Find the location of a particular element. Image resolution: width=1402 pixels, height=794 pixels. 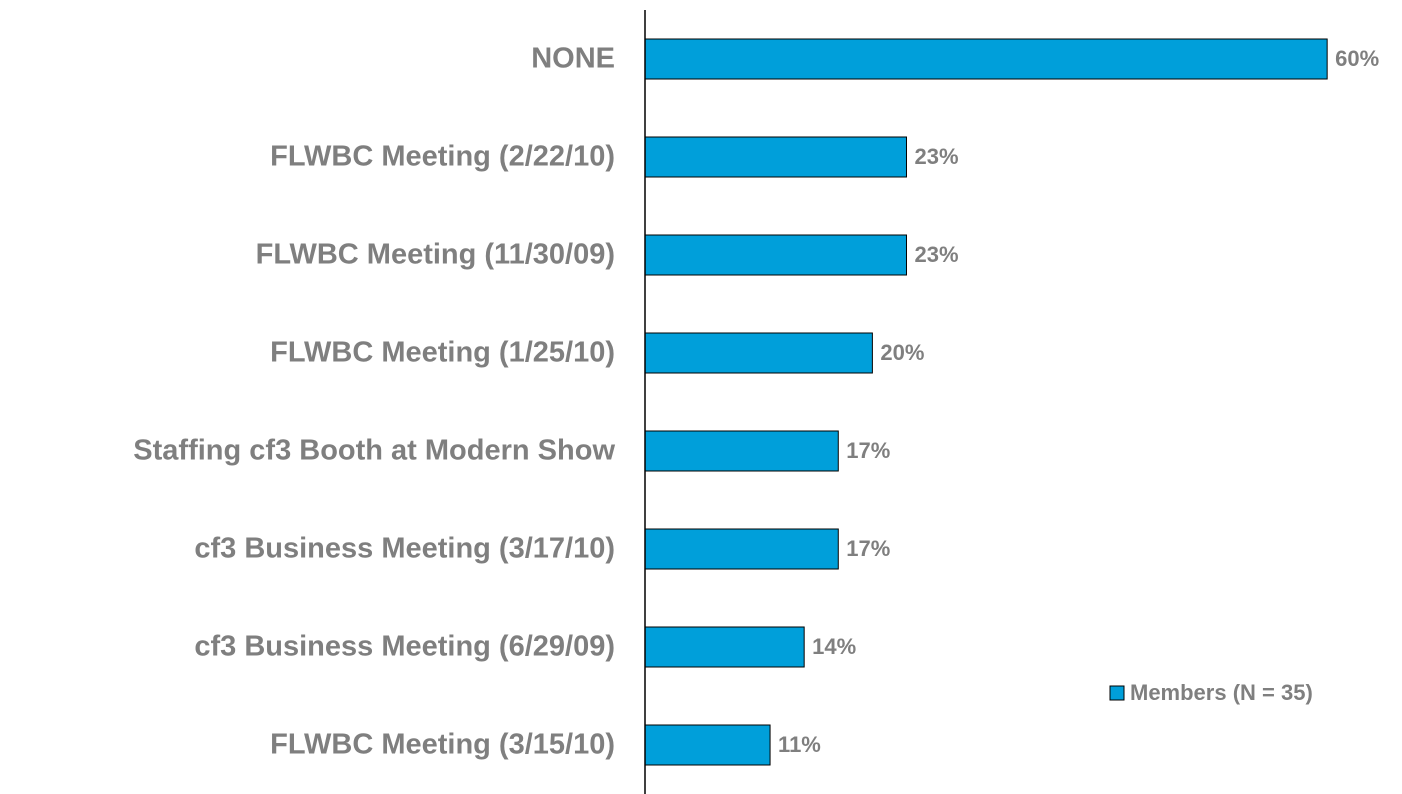

value-label: 11% is located at coordinates (799, 744).